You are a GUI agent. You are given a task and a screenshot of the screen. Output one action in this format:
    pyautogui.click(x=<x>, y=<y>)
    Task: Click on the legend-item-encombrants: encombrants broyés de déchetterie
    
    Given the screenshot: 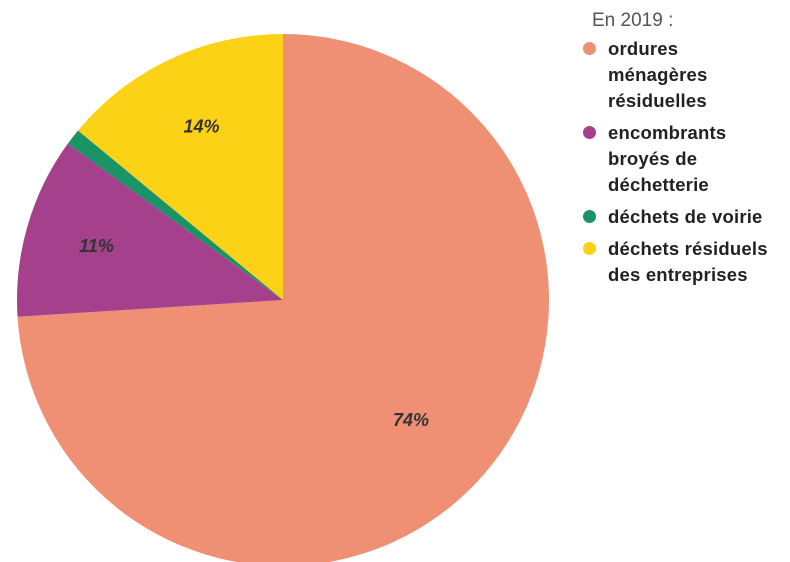 What is the action you would take?
    pyautogui.click(x=685, y=159)
    